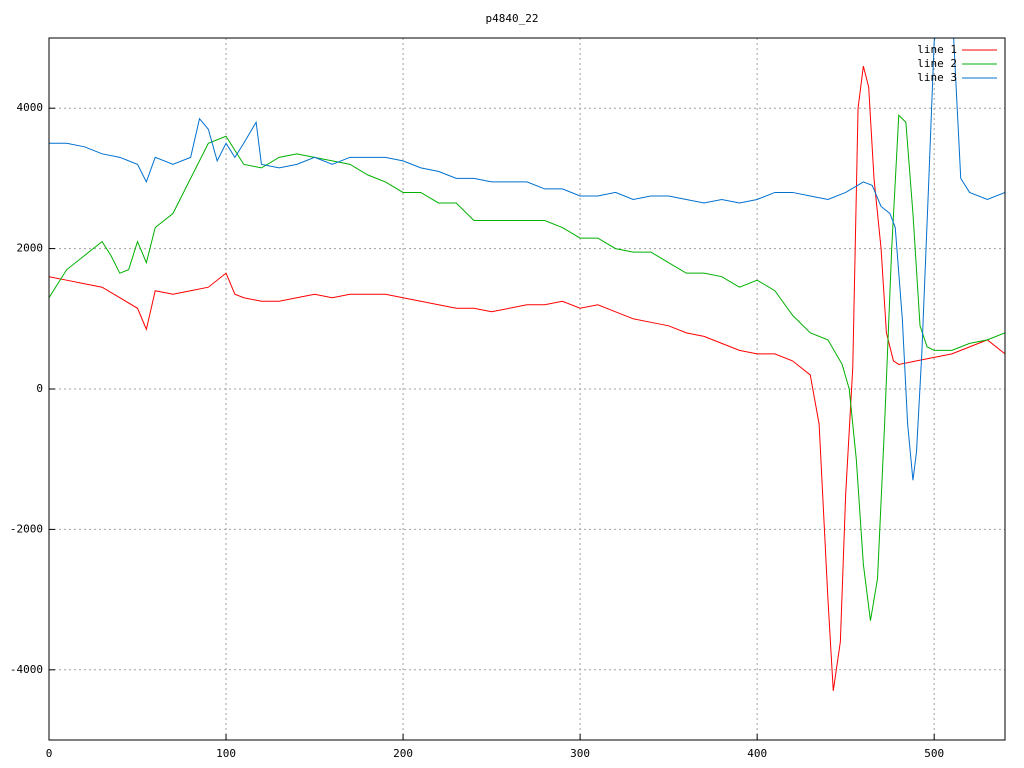 The image size is (1024, 768). What do you see at coordinates (937, 49) in the screenshot?
I see `legend-label: line 1` at bounding box center [937, 49].